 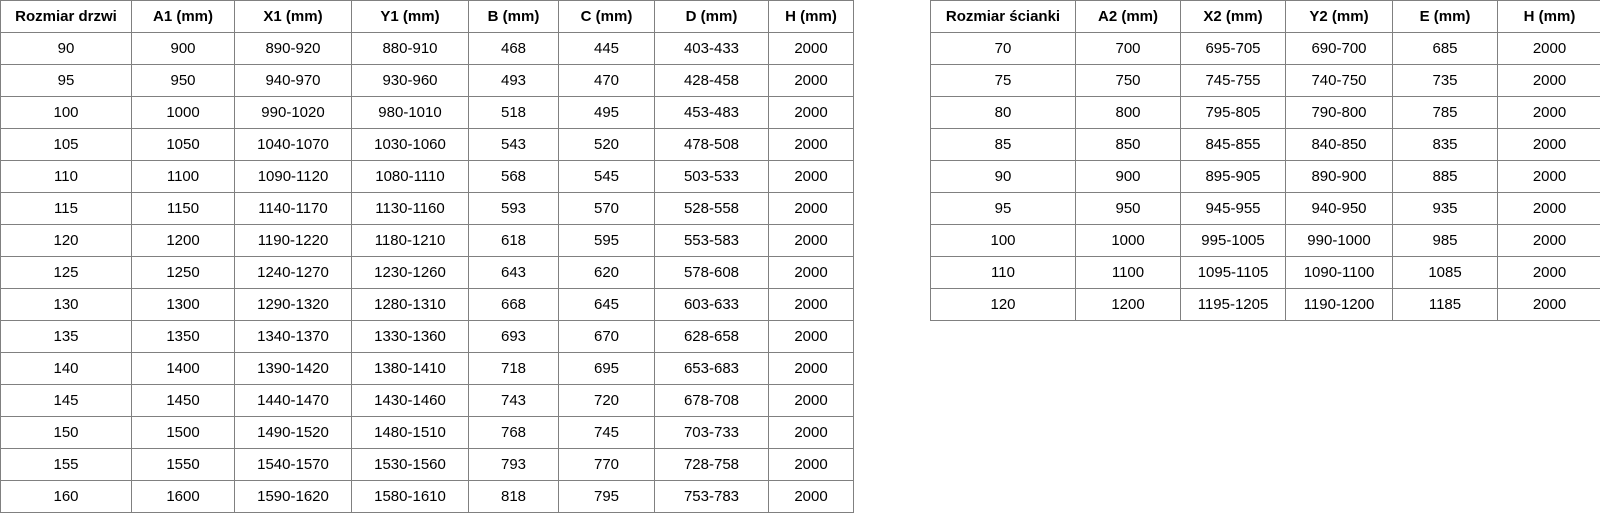 I want to click on table-cell: 478-508, so click(x=711, y=144).